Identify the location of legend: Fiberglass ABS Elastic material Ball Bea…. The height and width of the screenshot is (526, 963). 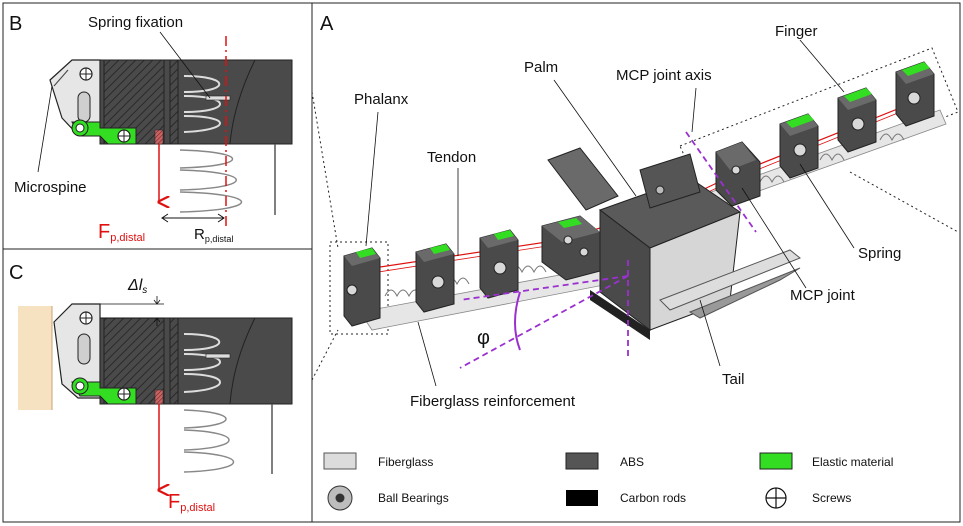
(608, 481).